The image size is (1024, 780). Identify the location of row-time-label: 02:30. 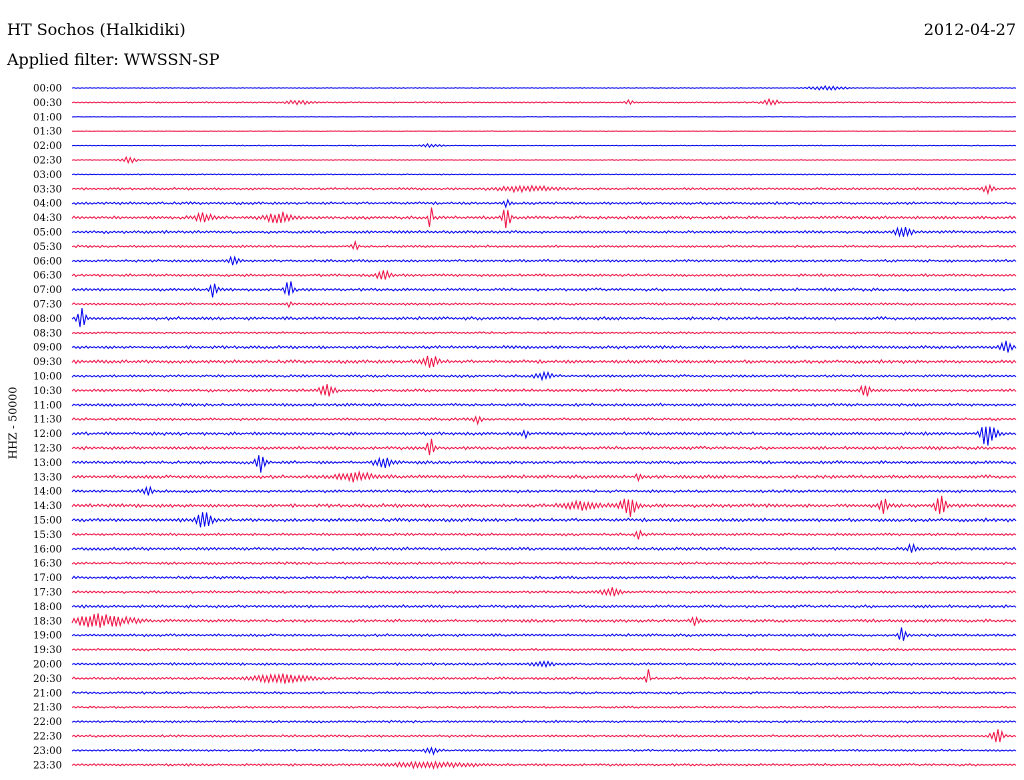
(47, 161).